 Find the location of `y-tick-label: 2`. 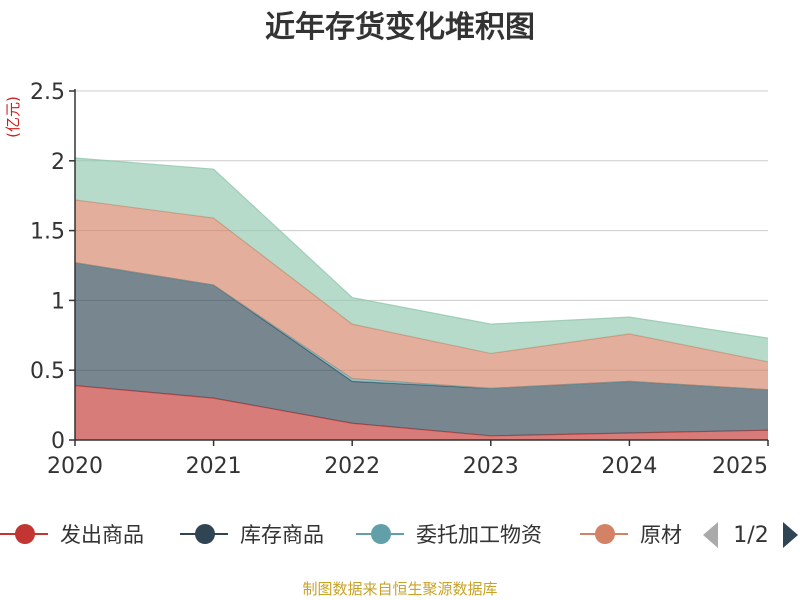

y-tick-label: 2 is located at coordinates (58, 162).